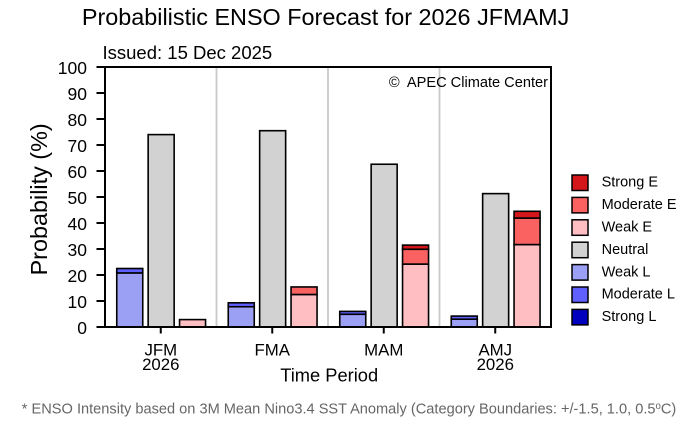 The image size is (692, 442). I want to click on svg-text: Strong E, so click(630, 183).